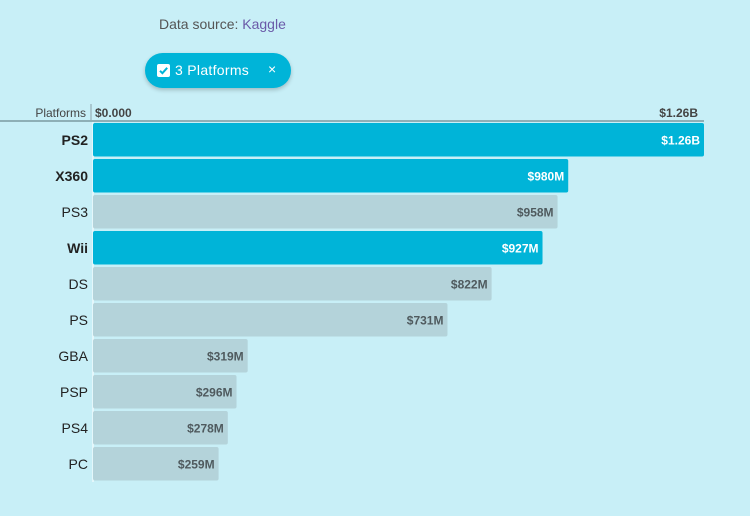 The width and height of the screenshot is (750, 516). Describe the element at coordinates (78, 284) in the screenshot. I see `category-label-ds: DS` at that location.